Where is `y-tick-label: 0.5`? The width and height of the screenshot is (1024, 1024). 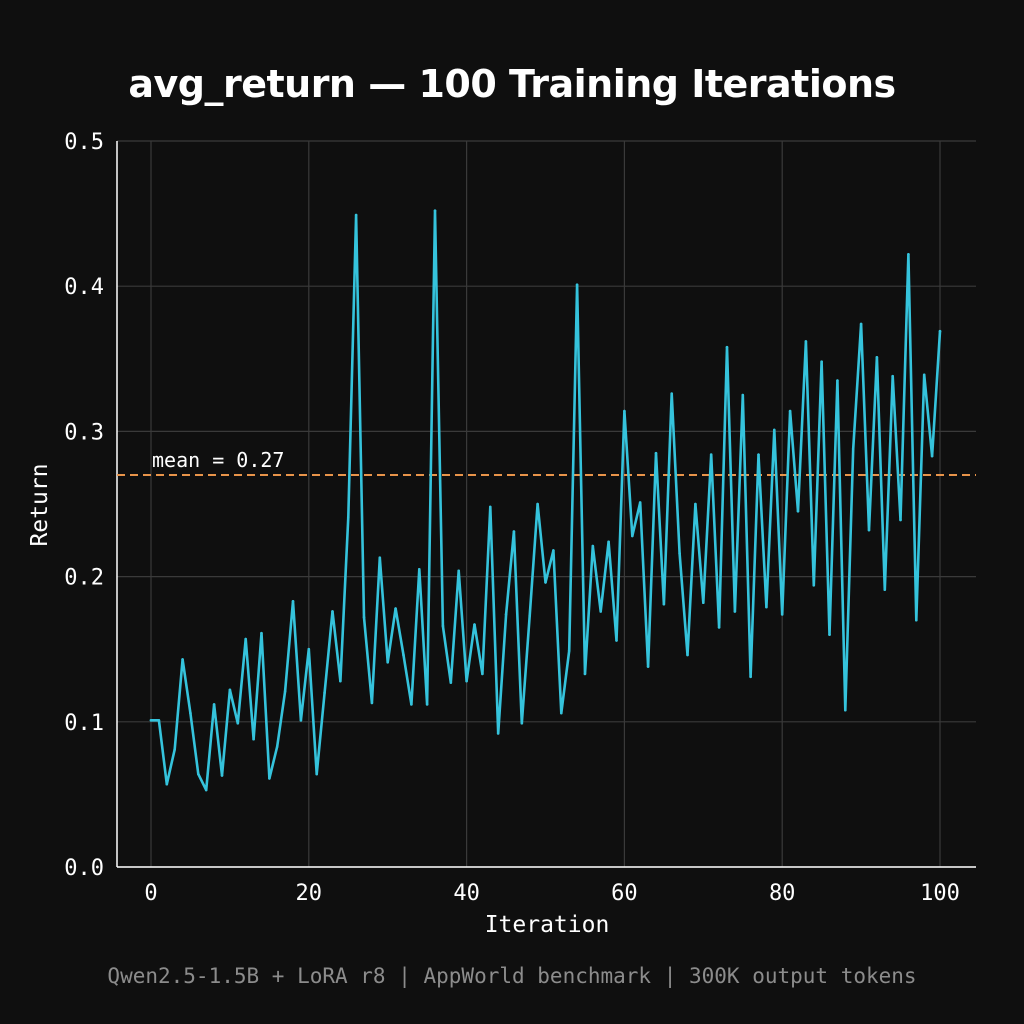 y-tick-label: 0.5 is located at coordinates (84, 142).